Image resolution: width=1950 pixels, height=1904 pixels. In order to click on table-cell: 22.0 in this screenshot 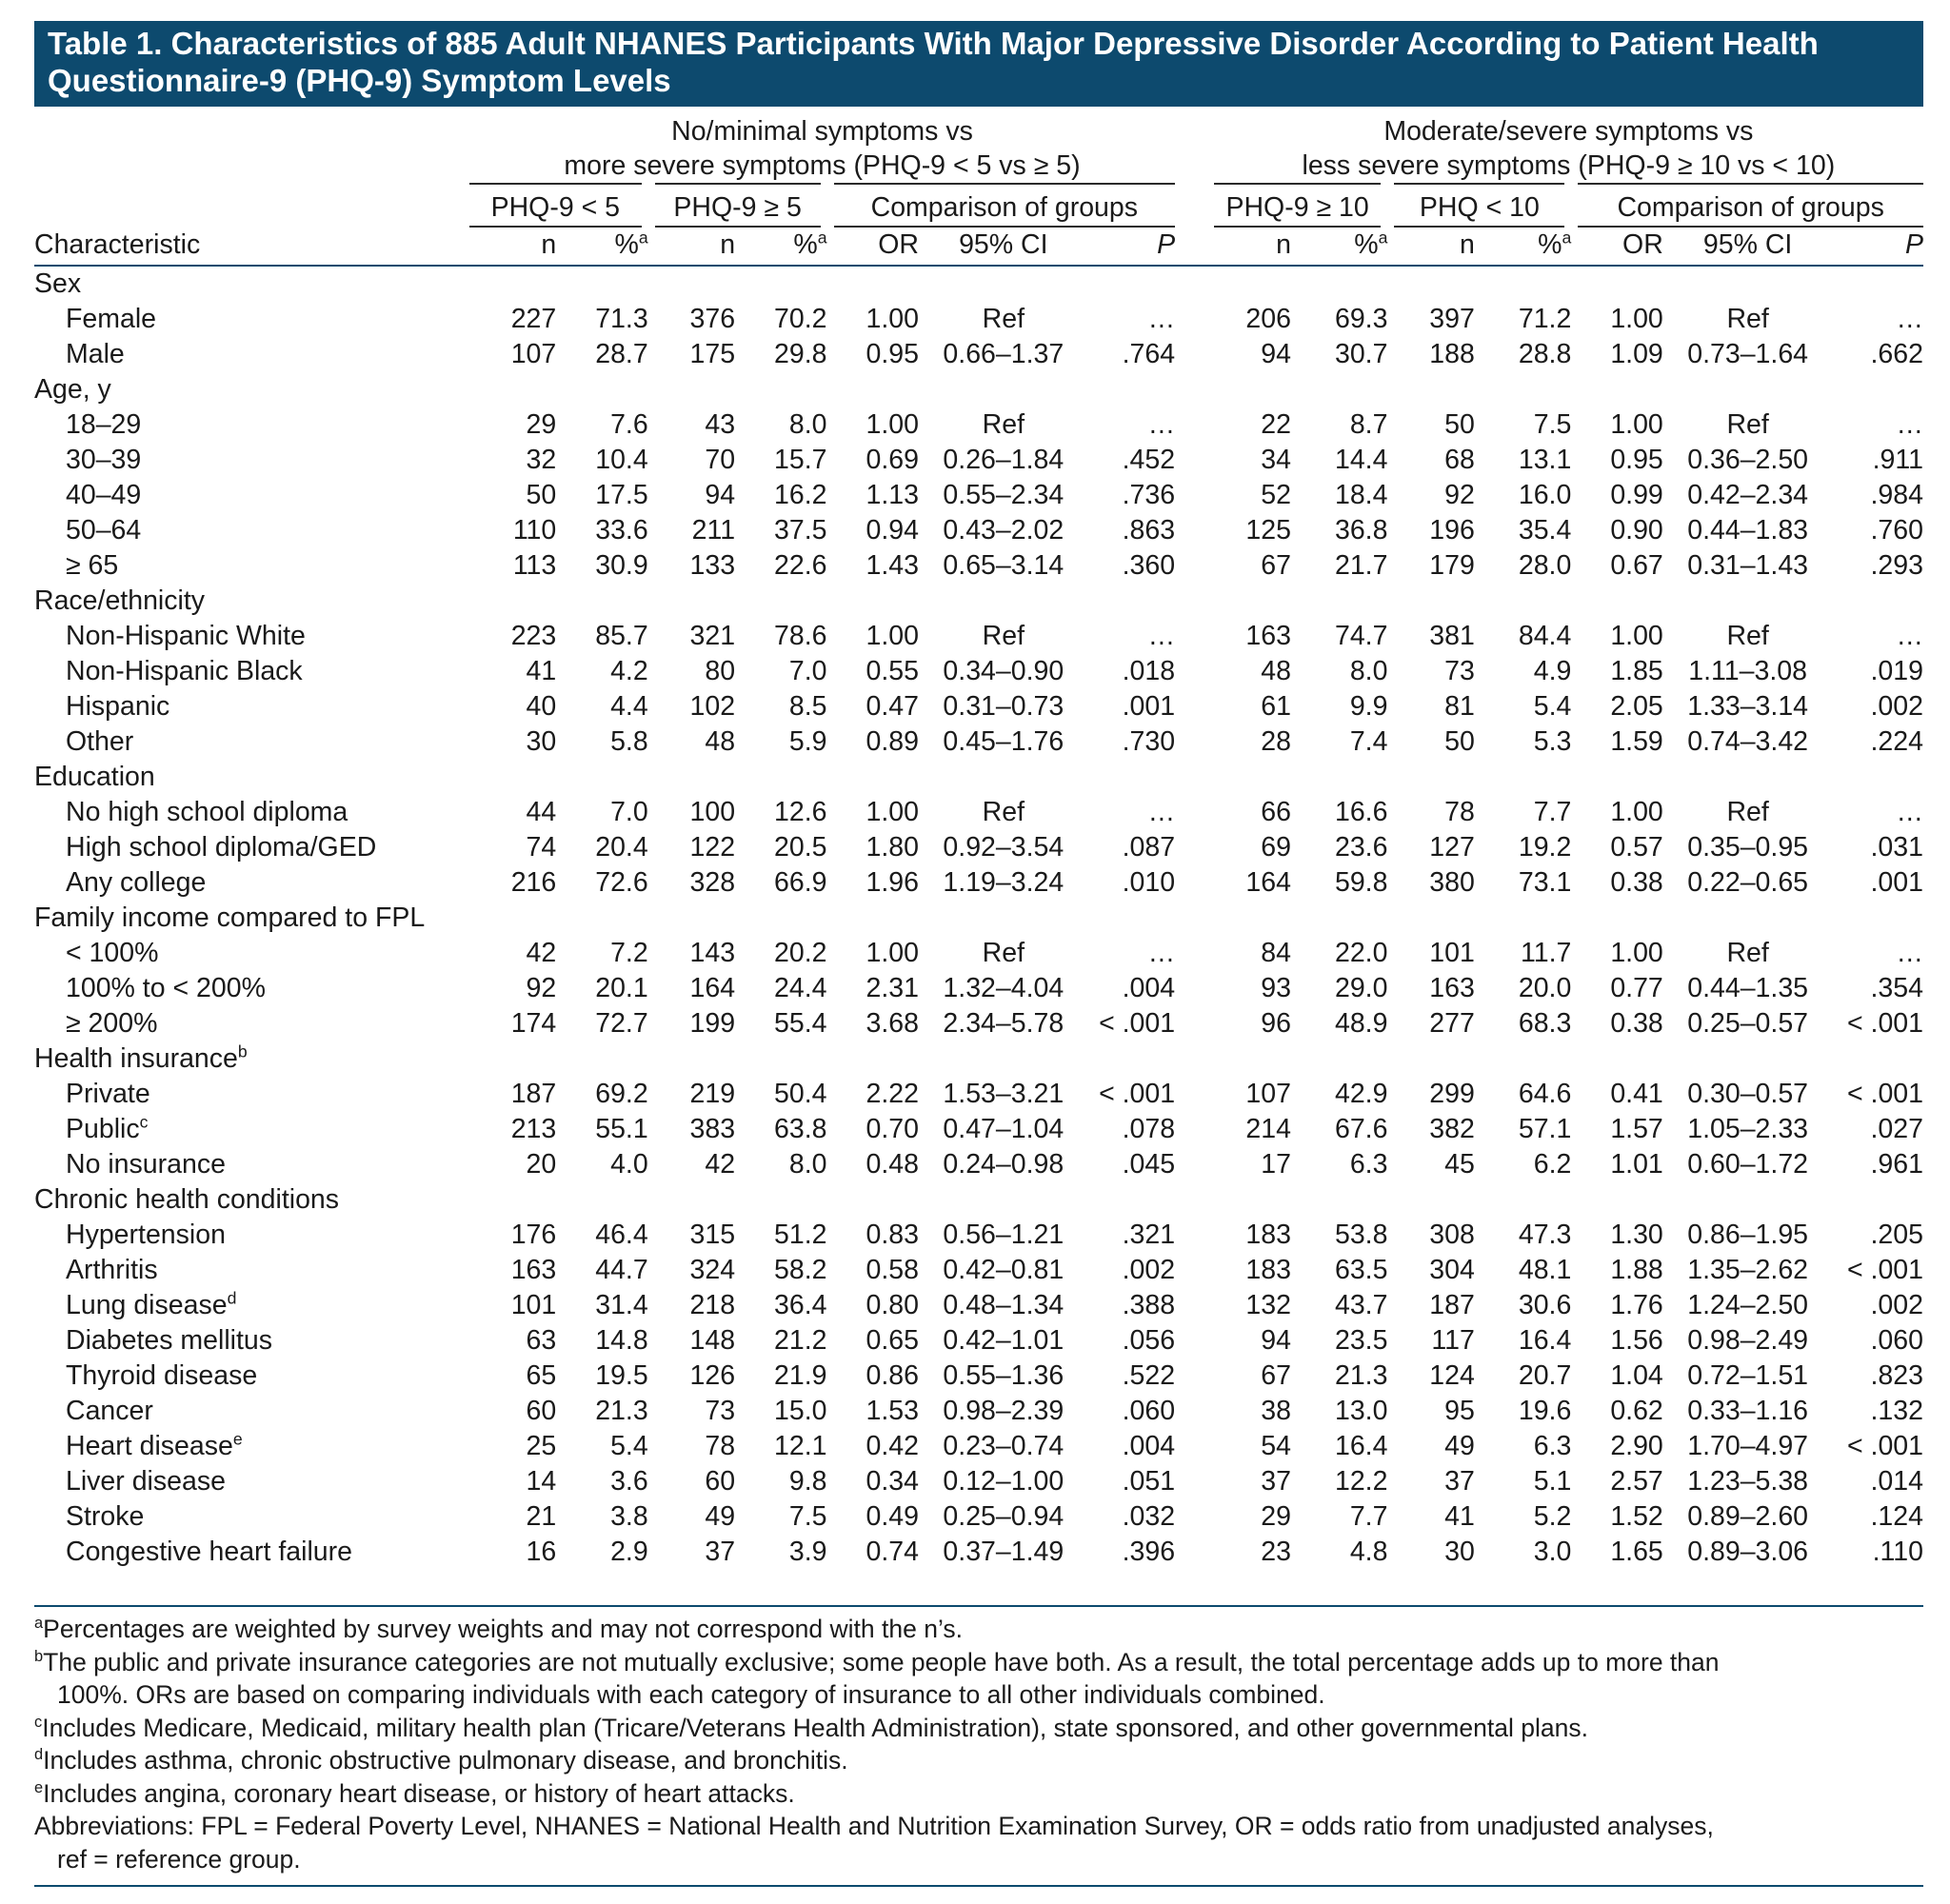, I will do `click(1361, 953)`.